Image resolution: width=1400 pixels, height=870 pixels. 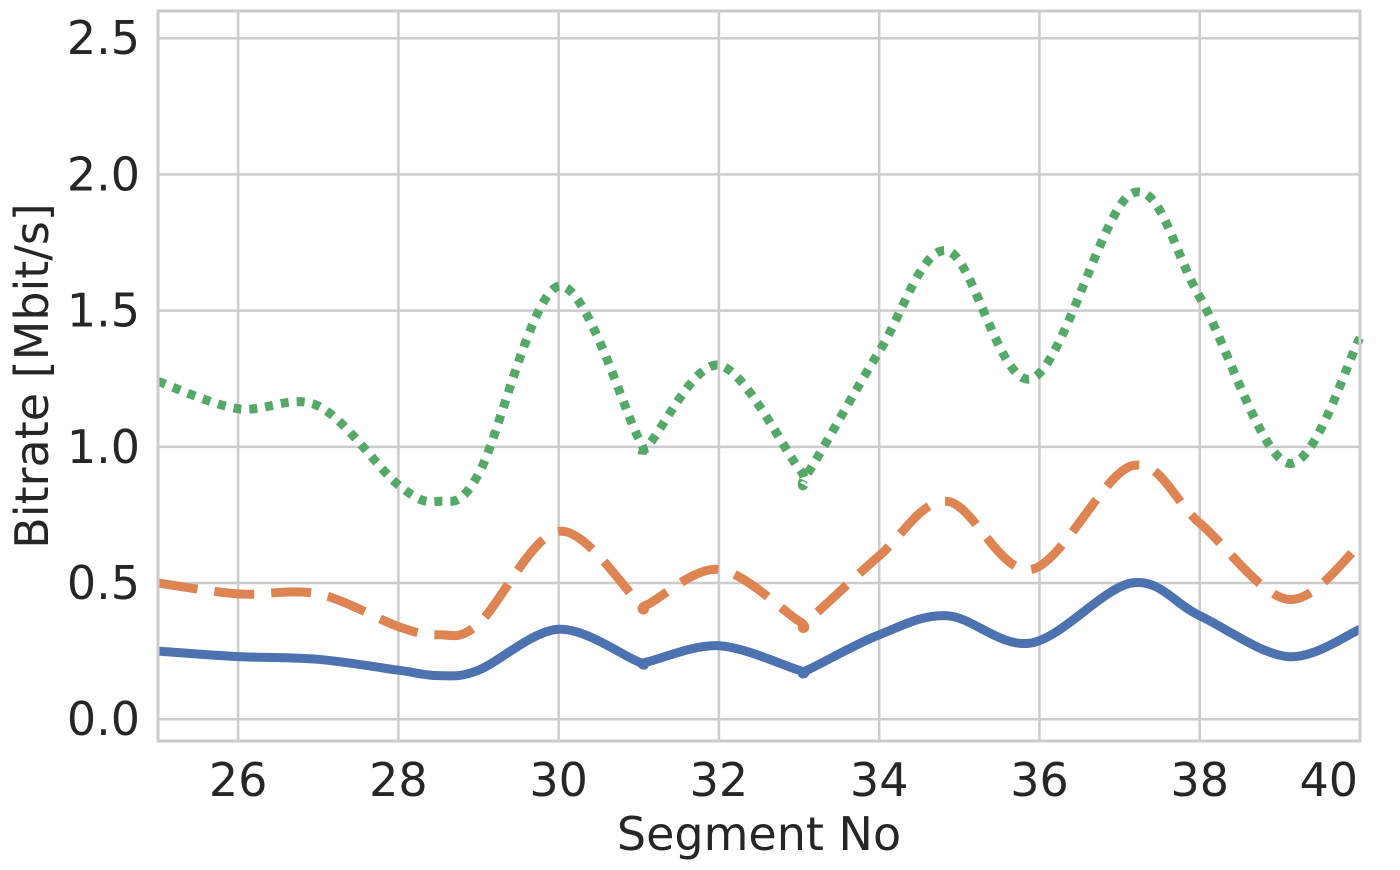 What do you see at coordinates (103, 378) in the screenshot?
I see `y-tick-labels: 0.0 0.5 1.0 1.5 2.0 2.5` at bounding box center [103, 378].